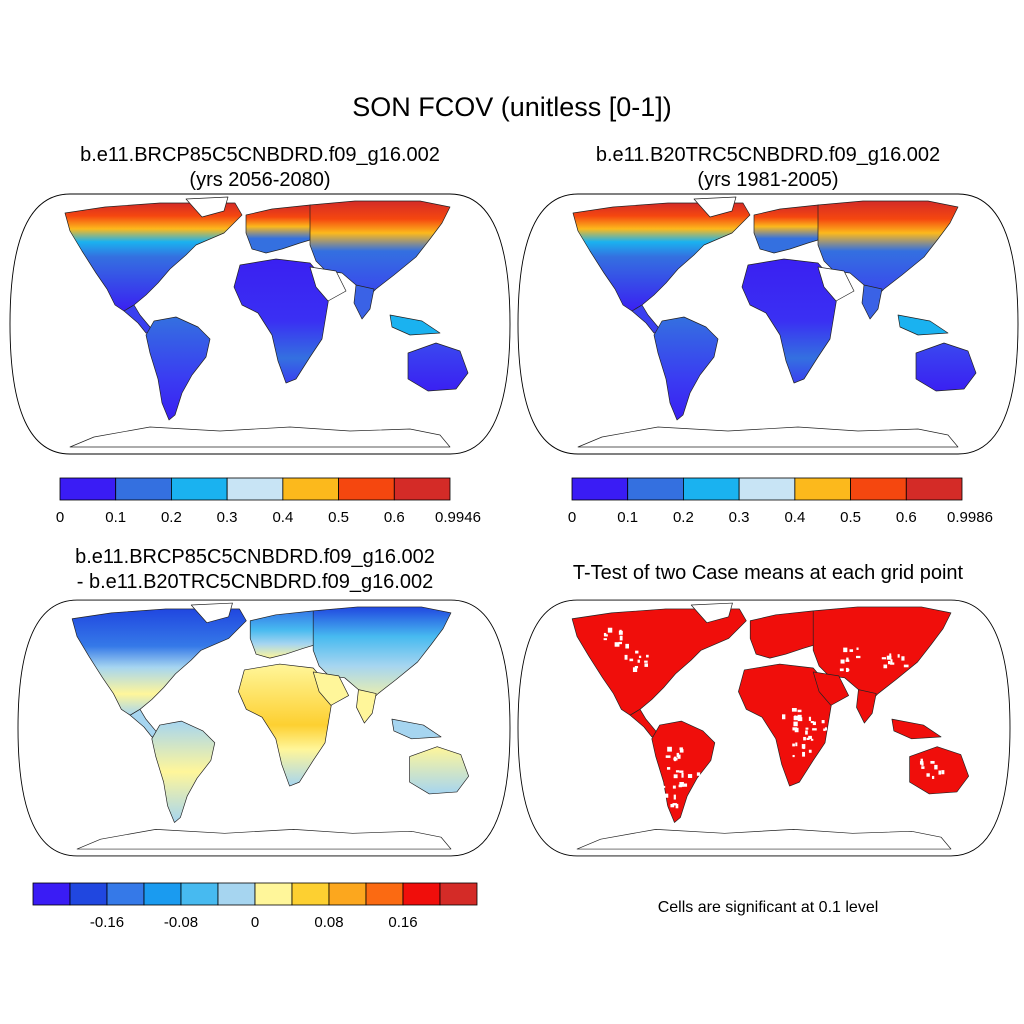 The height and width of the screenshot is (1024, 1024). I want to click on map-panel-4-ttest, so click(764, 728).